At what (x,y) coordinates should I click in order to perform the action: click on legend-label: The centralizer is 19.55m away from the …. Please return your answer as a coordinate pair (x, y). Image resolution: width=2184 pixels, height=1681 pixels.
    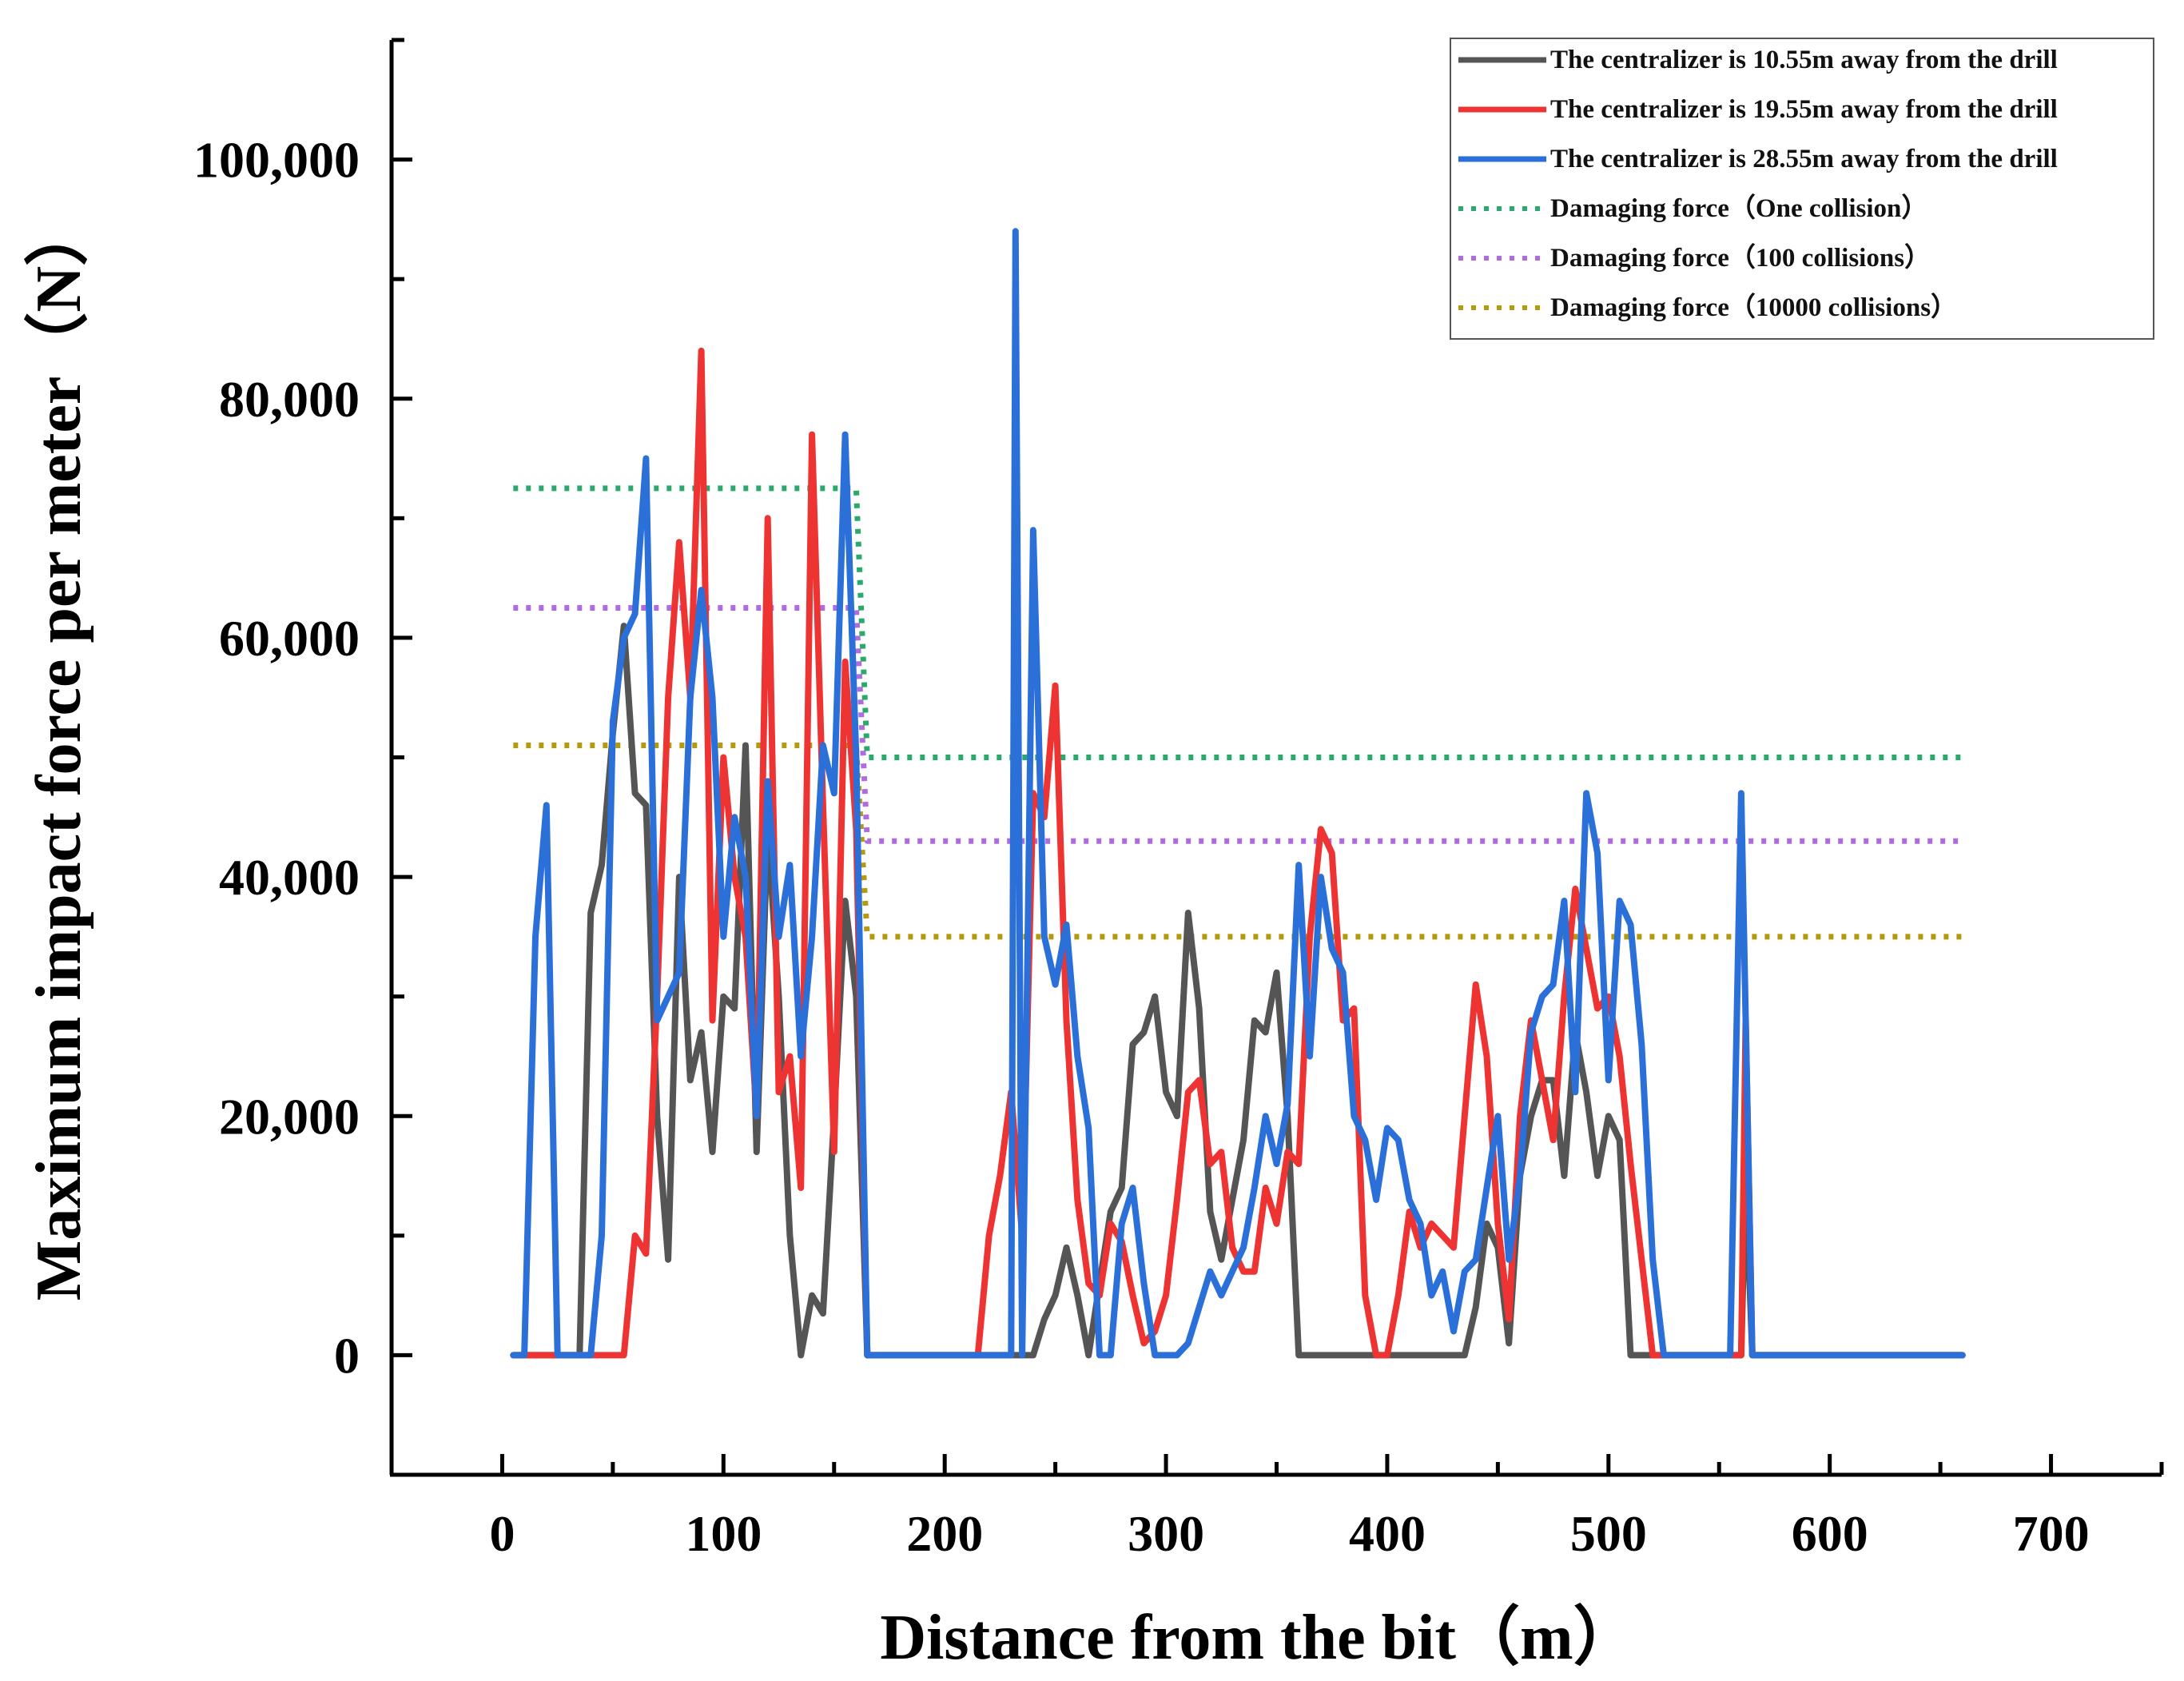
    Looking at the image, I should click on (1804, 109).